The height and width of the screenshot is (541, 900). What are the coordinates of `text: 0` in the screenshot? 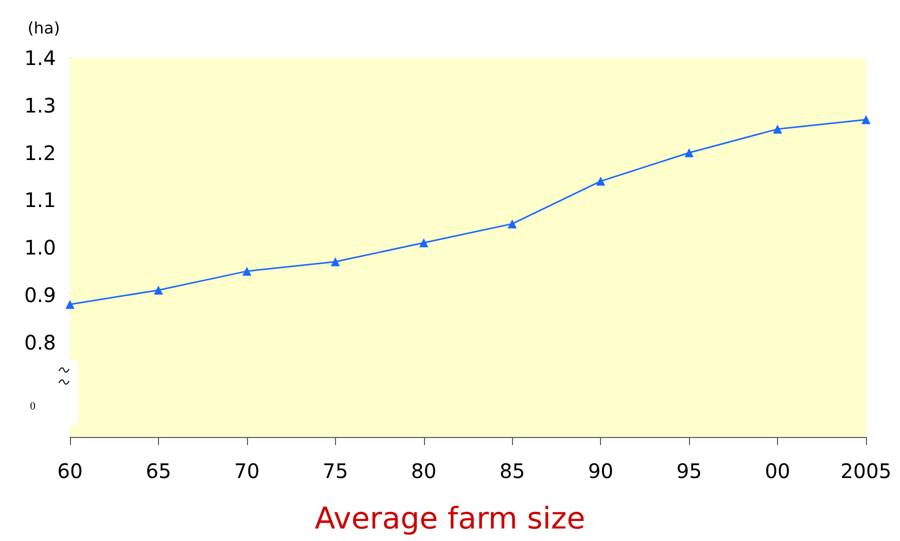 It's located at (33, 406).